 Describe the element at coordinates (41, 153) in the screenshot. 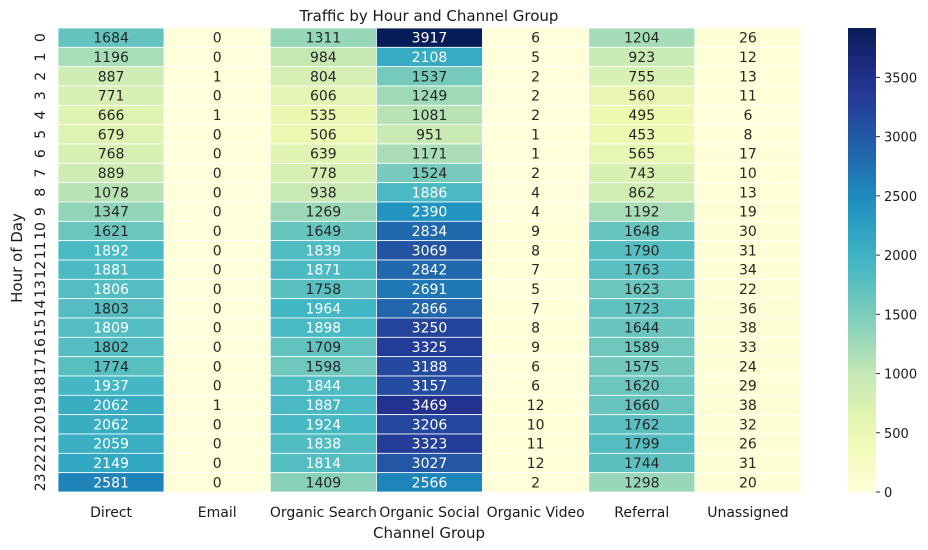

I see `y-tick-label: 6` at that location.